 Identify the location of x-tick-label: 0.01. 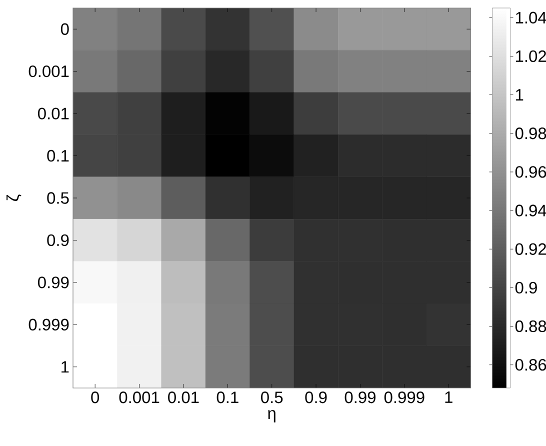
(183, 398).